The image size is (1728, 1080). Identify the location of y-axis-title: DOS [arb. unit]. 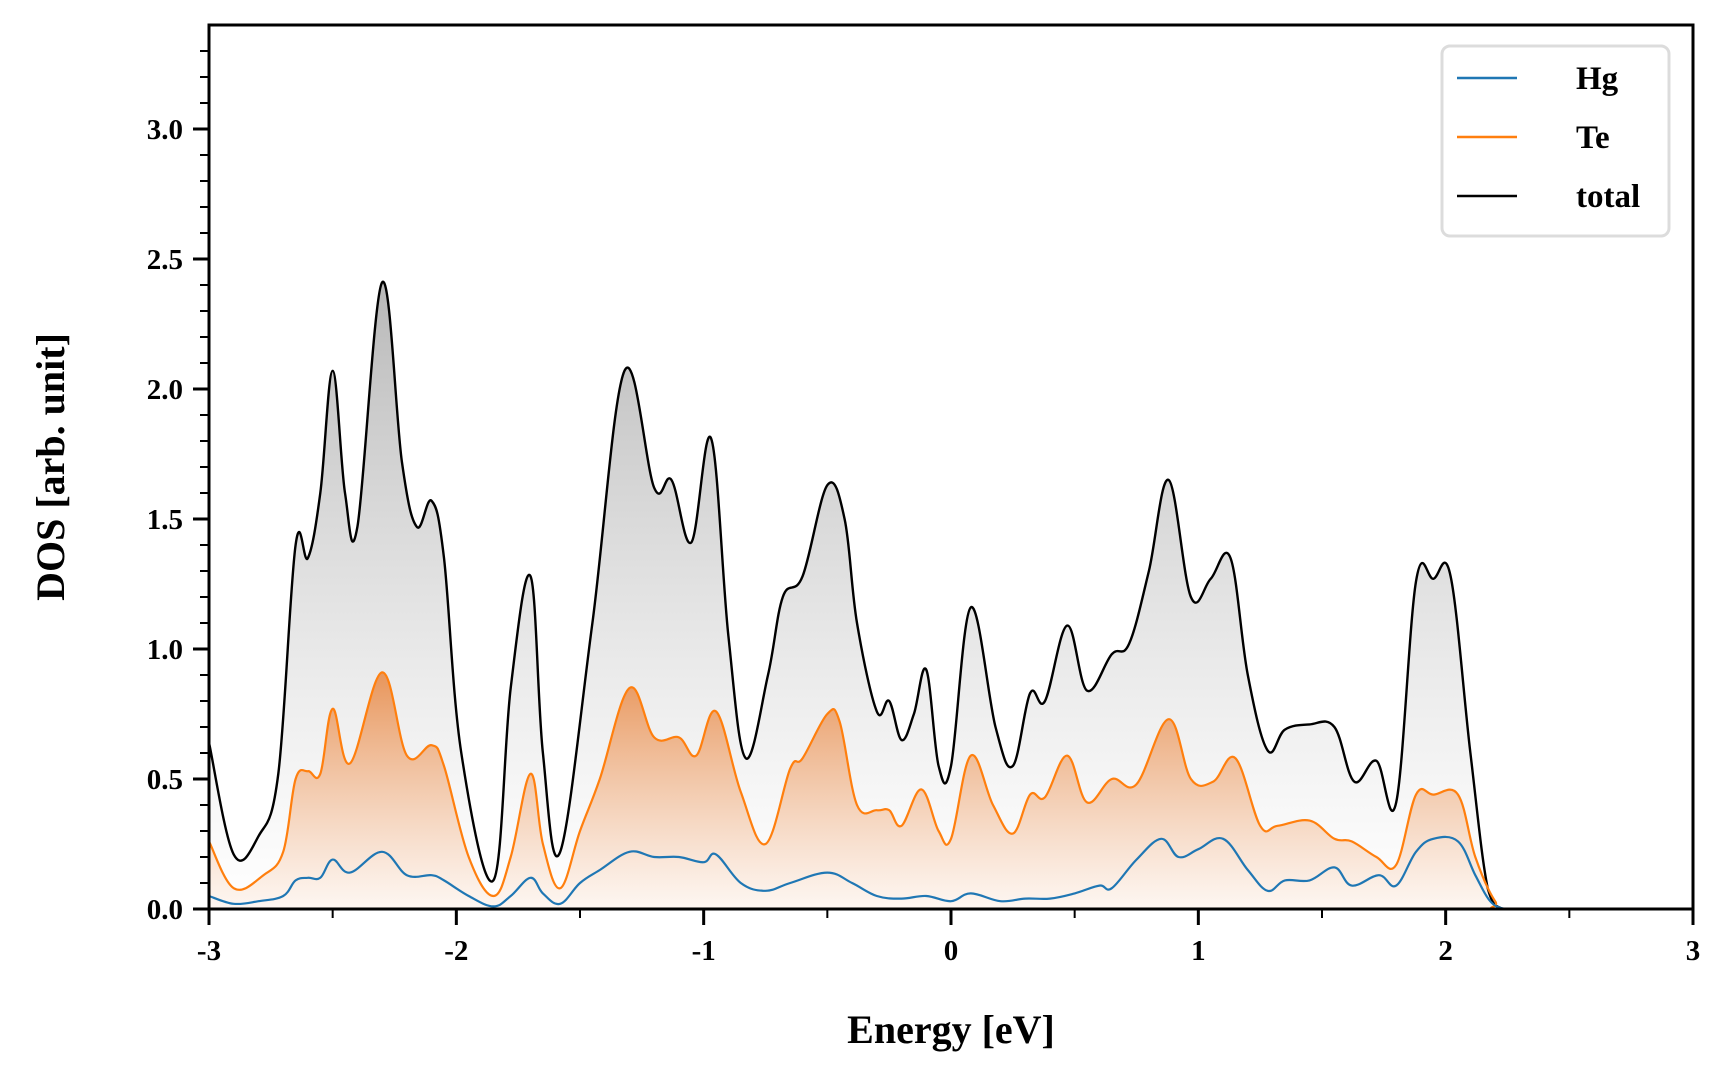
(50, 467).